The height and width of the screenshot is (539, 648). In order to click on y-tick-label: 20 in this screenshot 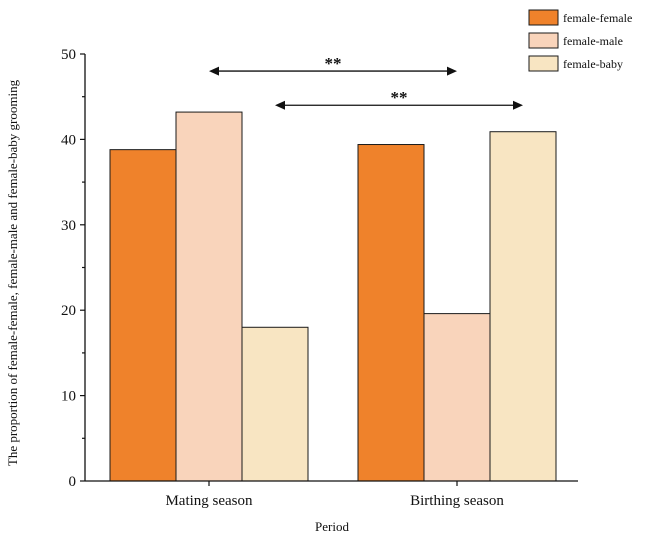, I will do `click(68, 311)`.